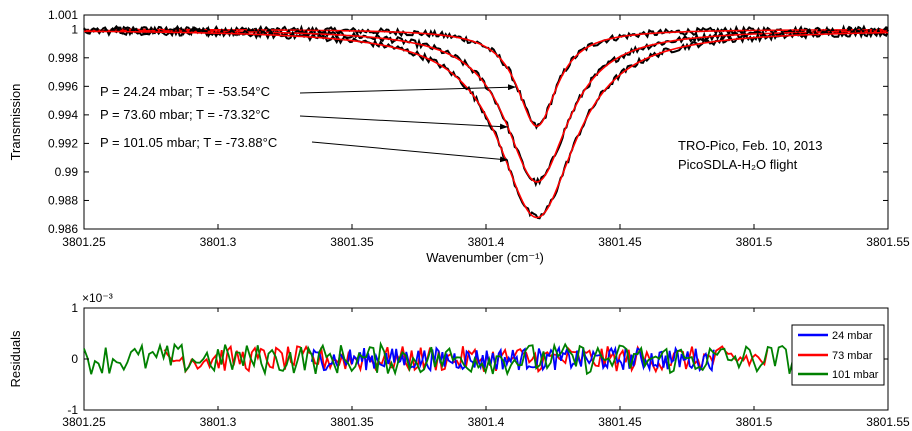  I want to click on top-y-tick-label: 0.996, so click(63, 86).